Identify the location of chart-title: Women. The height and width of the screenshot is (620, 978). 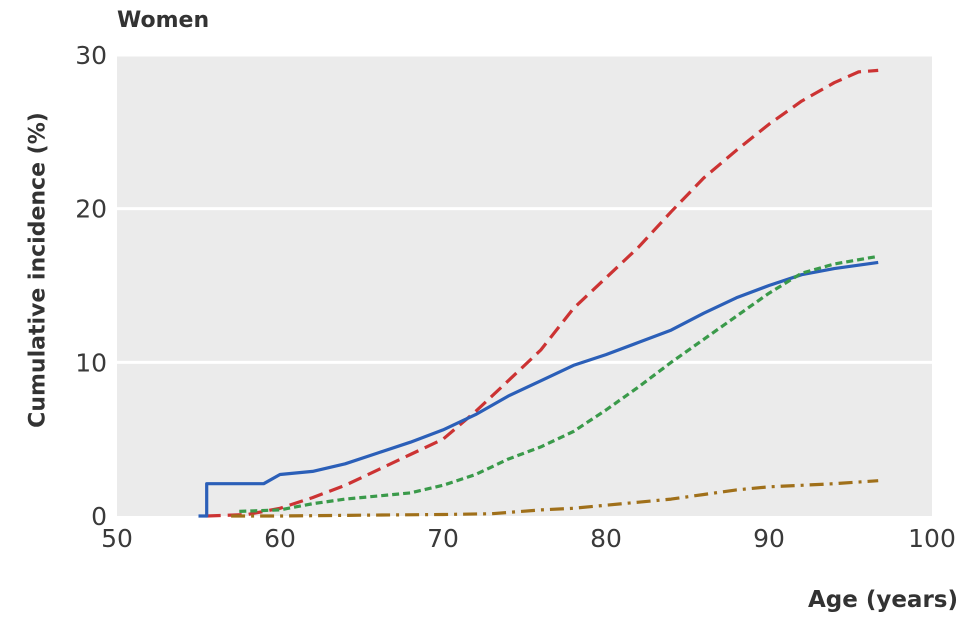
(163, 20).